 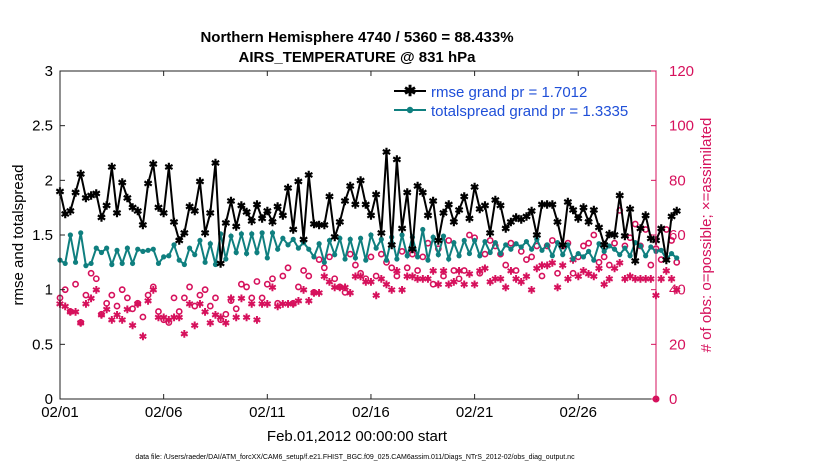 I want to click on y-tick-label: 0, so click(x=49, y=399).